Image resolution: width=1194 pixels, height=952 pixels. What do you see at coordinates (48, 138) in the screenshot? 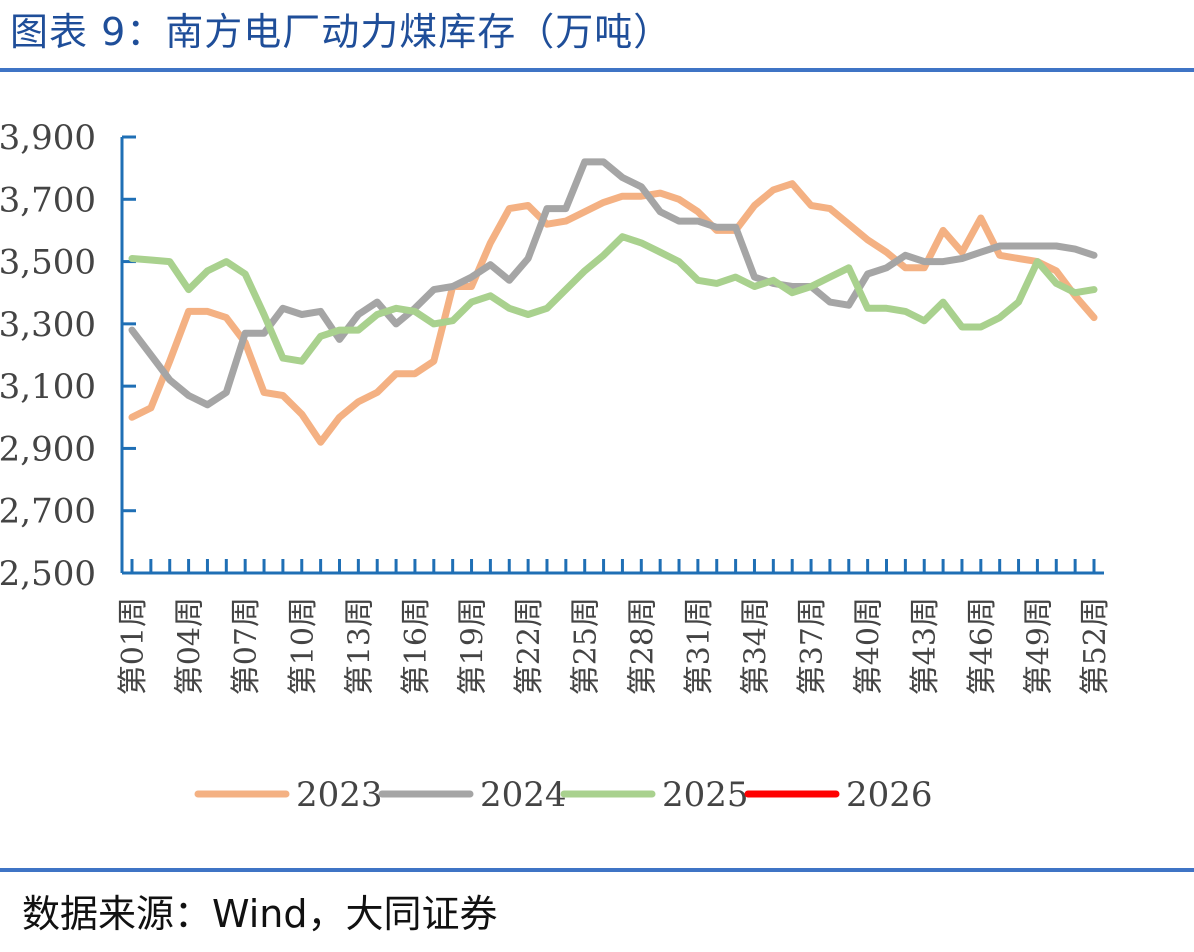
I see `y-tick-label: 3,900` at bounding box center [48, 138].